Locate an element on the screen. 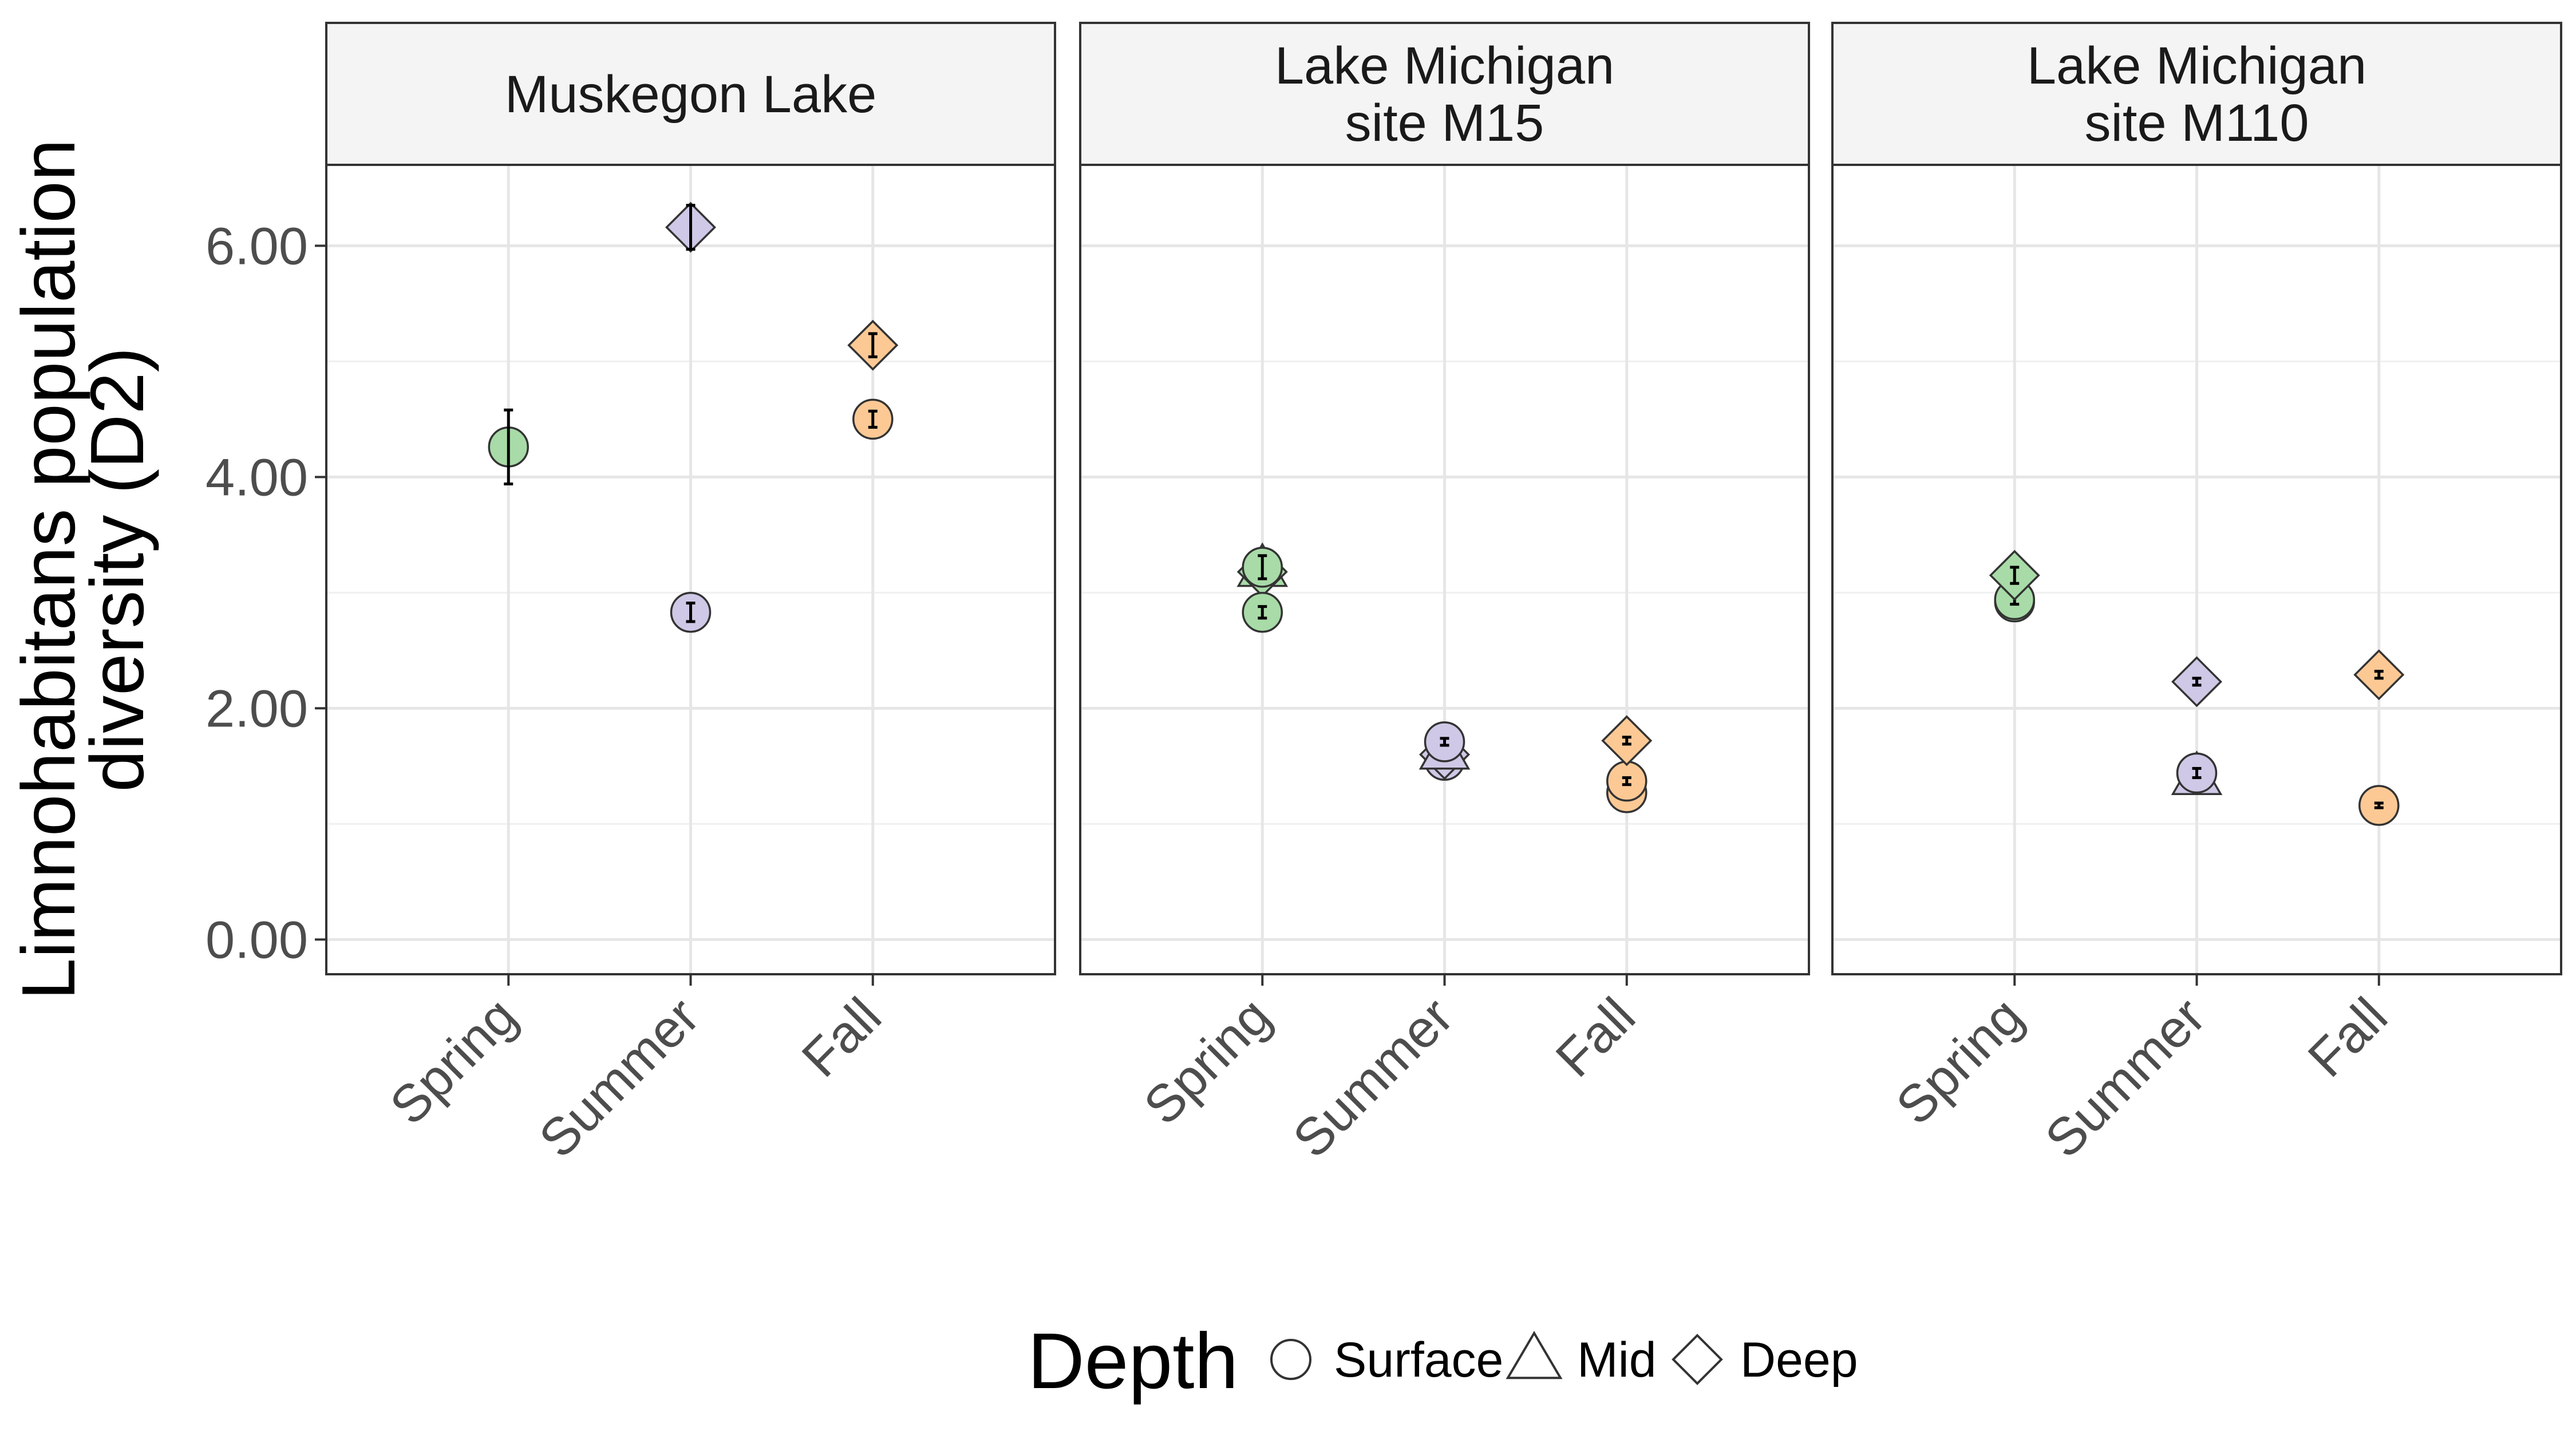  y-tick-label: 4.00 is located at coordinates (257, 477).